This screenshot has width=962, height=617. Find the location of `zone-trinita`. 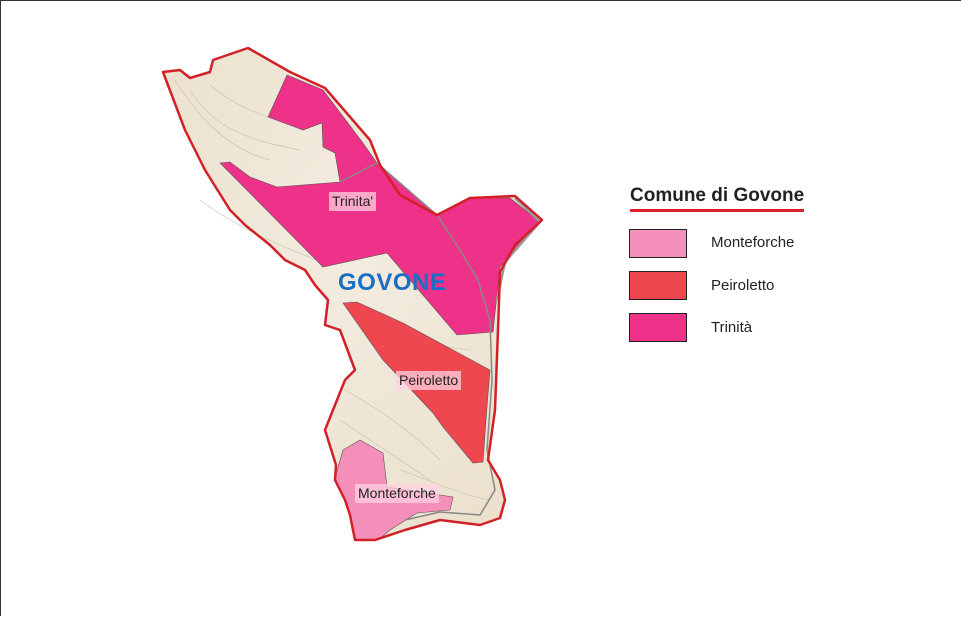

zone-trinita is located at coordinates (380, 205).